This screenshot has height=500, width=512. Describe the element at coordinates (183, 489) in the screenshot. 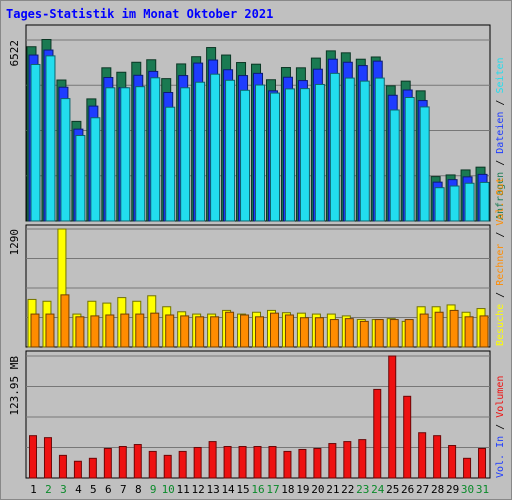

I see `day-label: 11` at that location.